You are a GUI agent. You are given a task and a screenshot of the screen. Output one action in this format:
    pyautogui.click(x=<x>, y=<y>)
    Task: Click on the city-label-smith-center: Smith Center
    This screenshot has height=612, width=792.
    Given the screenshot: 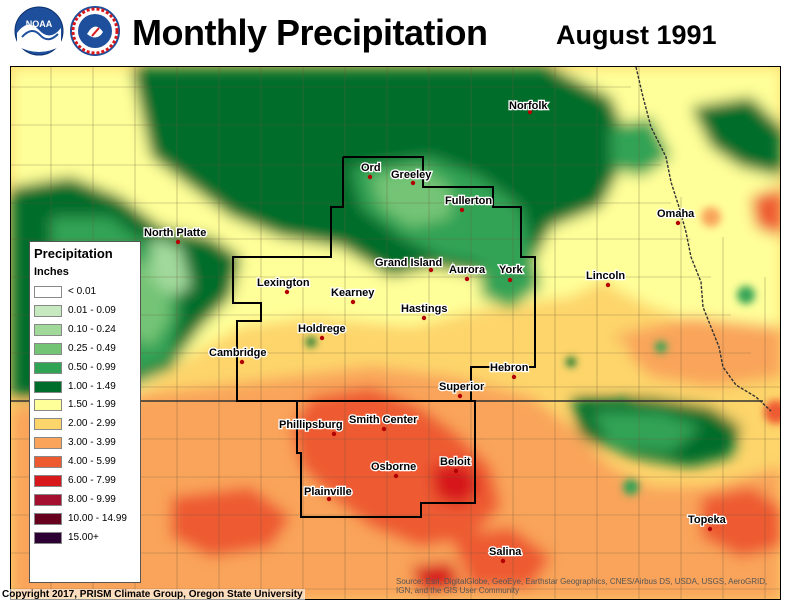 What is the action you would take?
    pyautogui.click(x=383, y=420)
    